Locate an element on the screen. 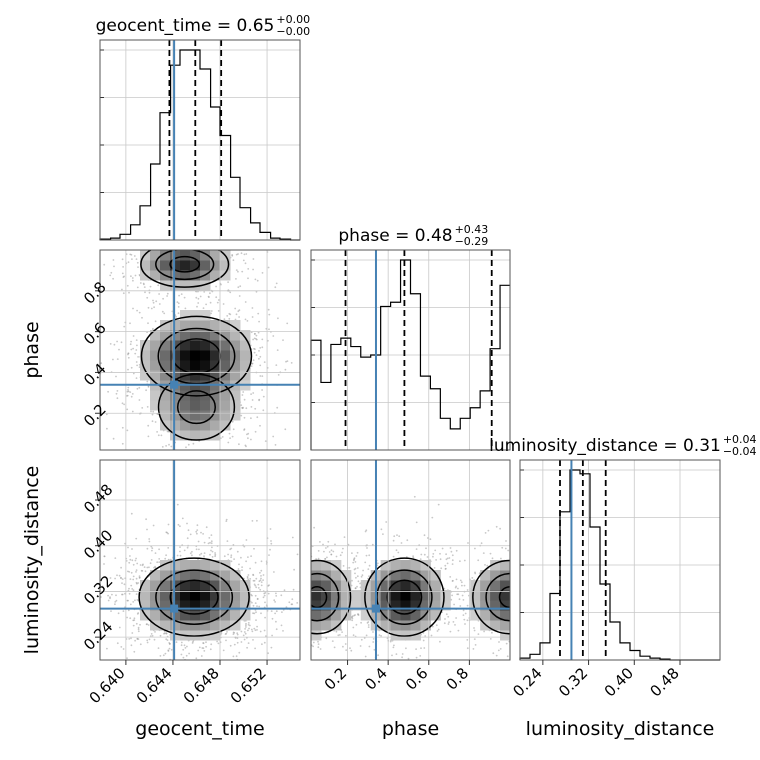 Image resolution: width=760 pixels, height=760 pixels. density-phase_vs_geocent_time is located at coordinates (196, 349).